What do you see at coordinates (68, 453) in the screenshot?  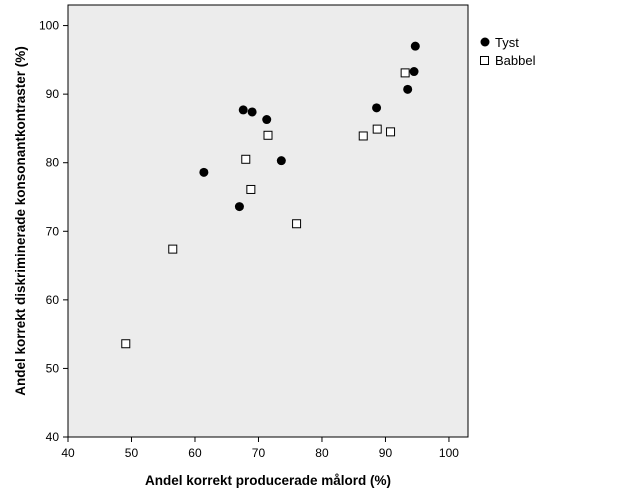 I see `x-tick-label: 40` at bounding box center [68, 453].